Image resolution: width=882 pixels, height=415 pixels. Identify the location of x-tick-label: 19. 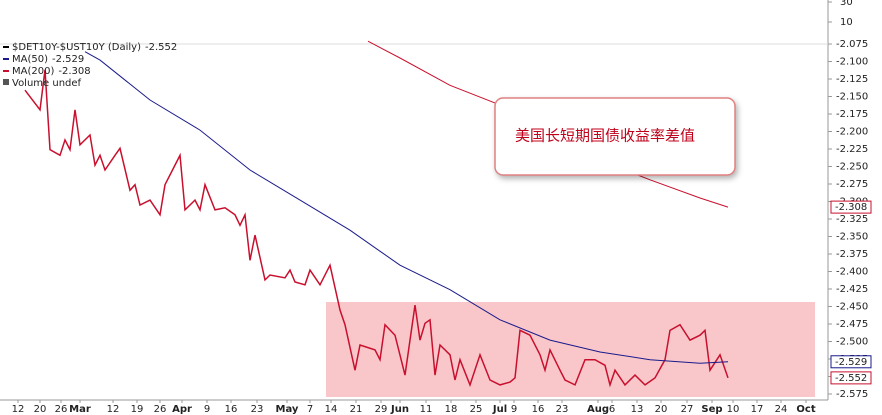
(137, 409).